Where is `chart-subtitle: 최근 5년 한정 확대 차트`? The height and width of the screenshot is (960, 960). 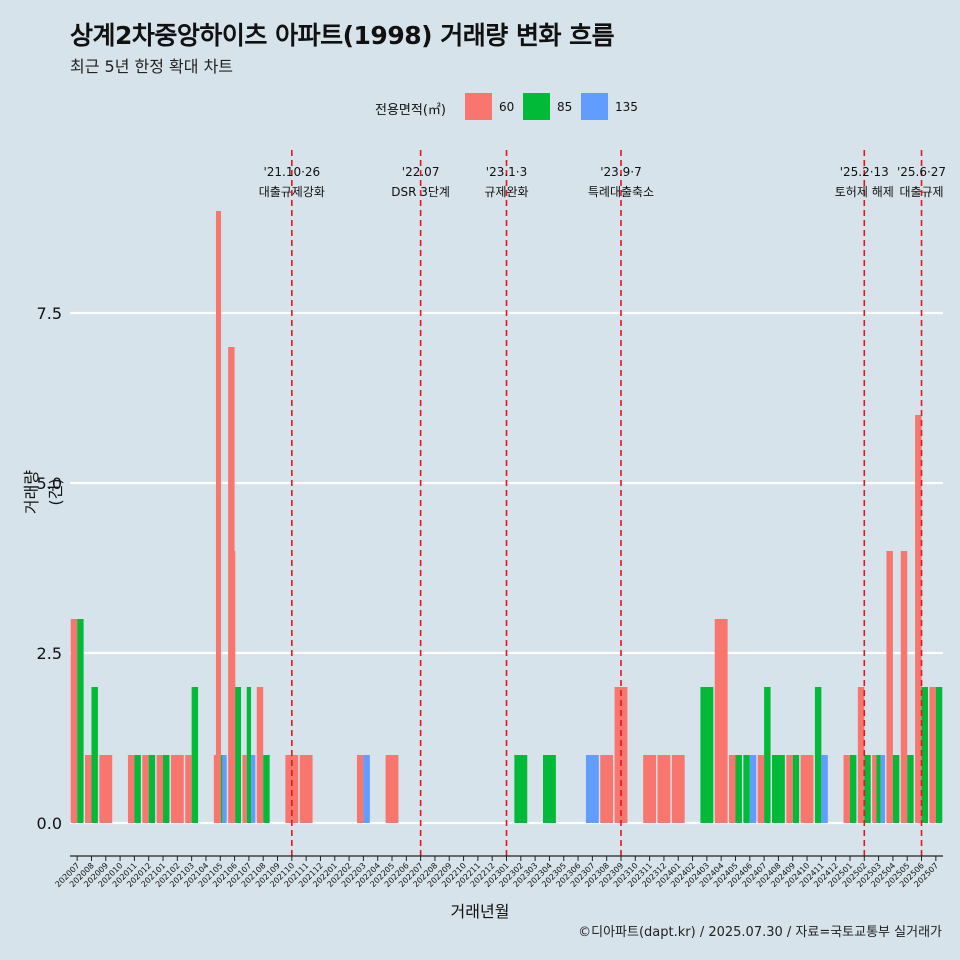
chart-subtitle: 최근 5년 한정 확대 차트 is located at coordinates (152, 66).